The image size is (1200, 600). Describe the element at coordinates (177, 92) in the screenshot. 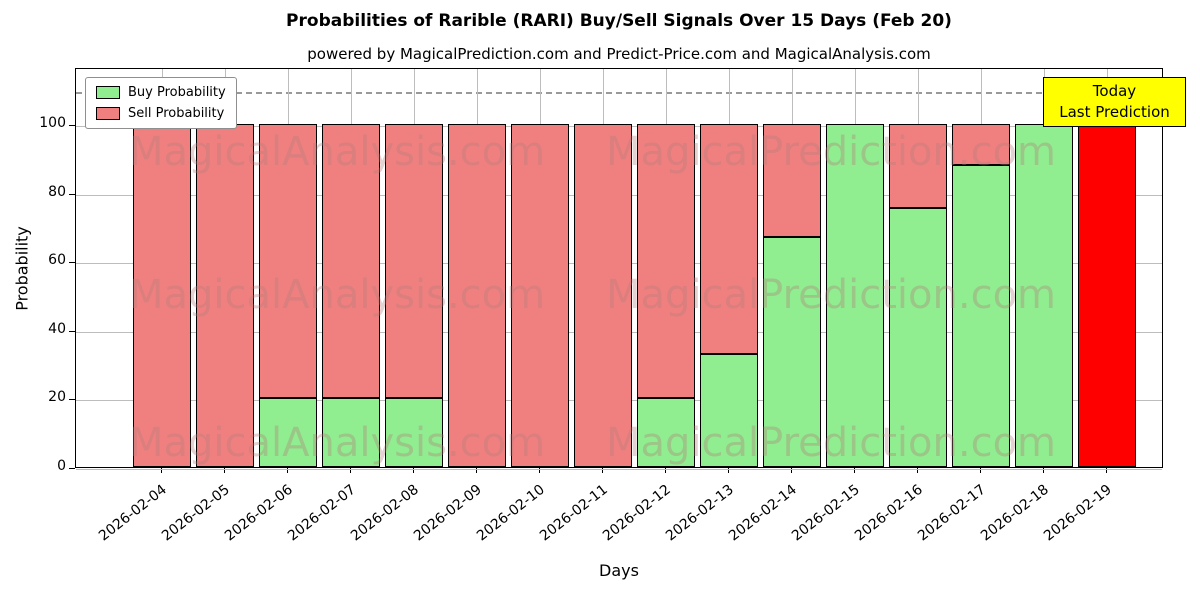

I see `legend-label-buy: Buy Probability` at that location.